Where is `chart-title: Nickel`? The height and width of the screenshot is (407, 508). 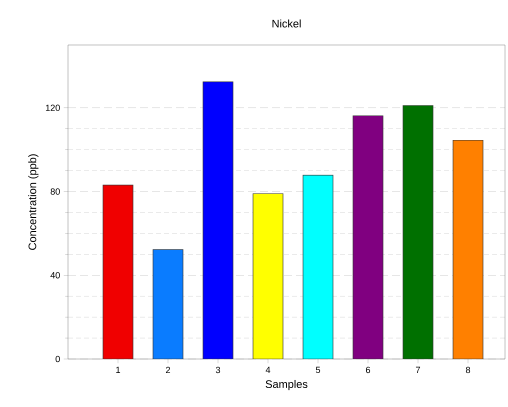
chart-title: Nickel is located at coordinates (286, 23).